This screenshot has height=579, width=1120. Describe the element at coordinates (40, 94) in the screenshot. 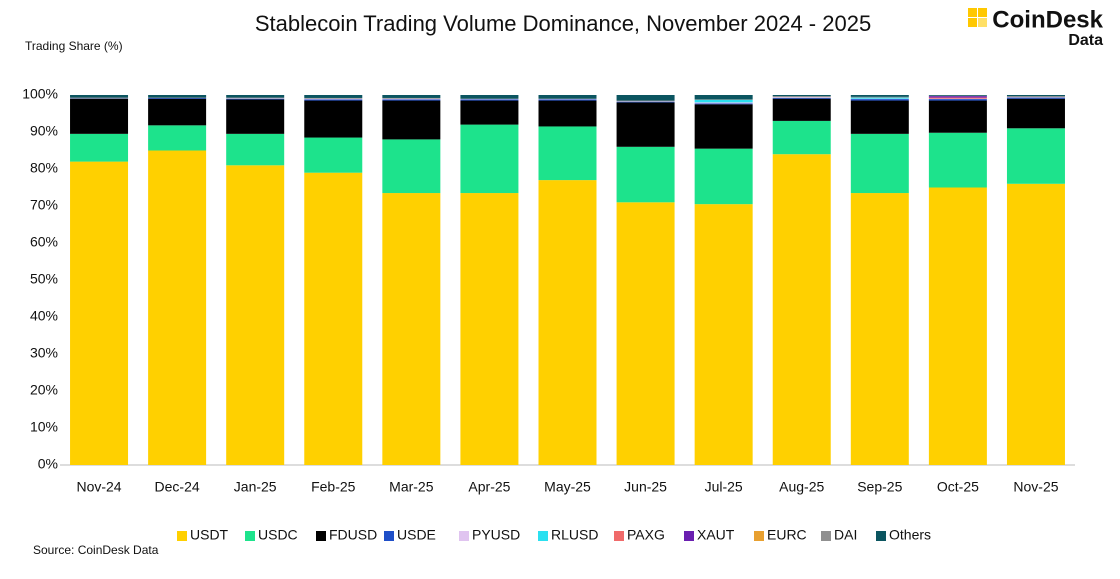

I see `y-tick-label: 100%` at that location.